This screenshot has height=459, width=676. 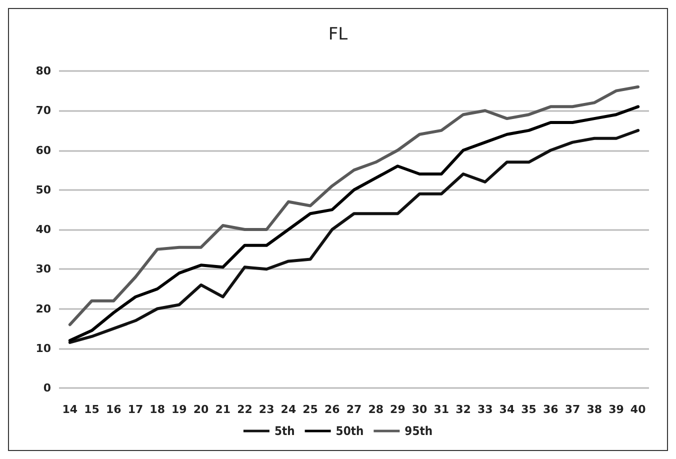 What do you see at coordinates (114, 409) in the screenshot?
I see `x-tick-label: 16` at bounding box center [114, 409].